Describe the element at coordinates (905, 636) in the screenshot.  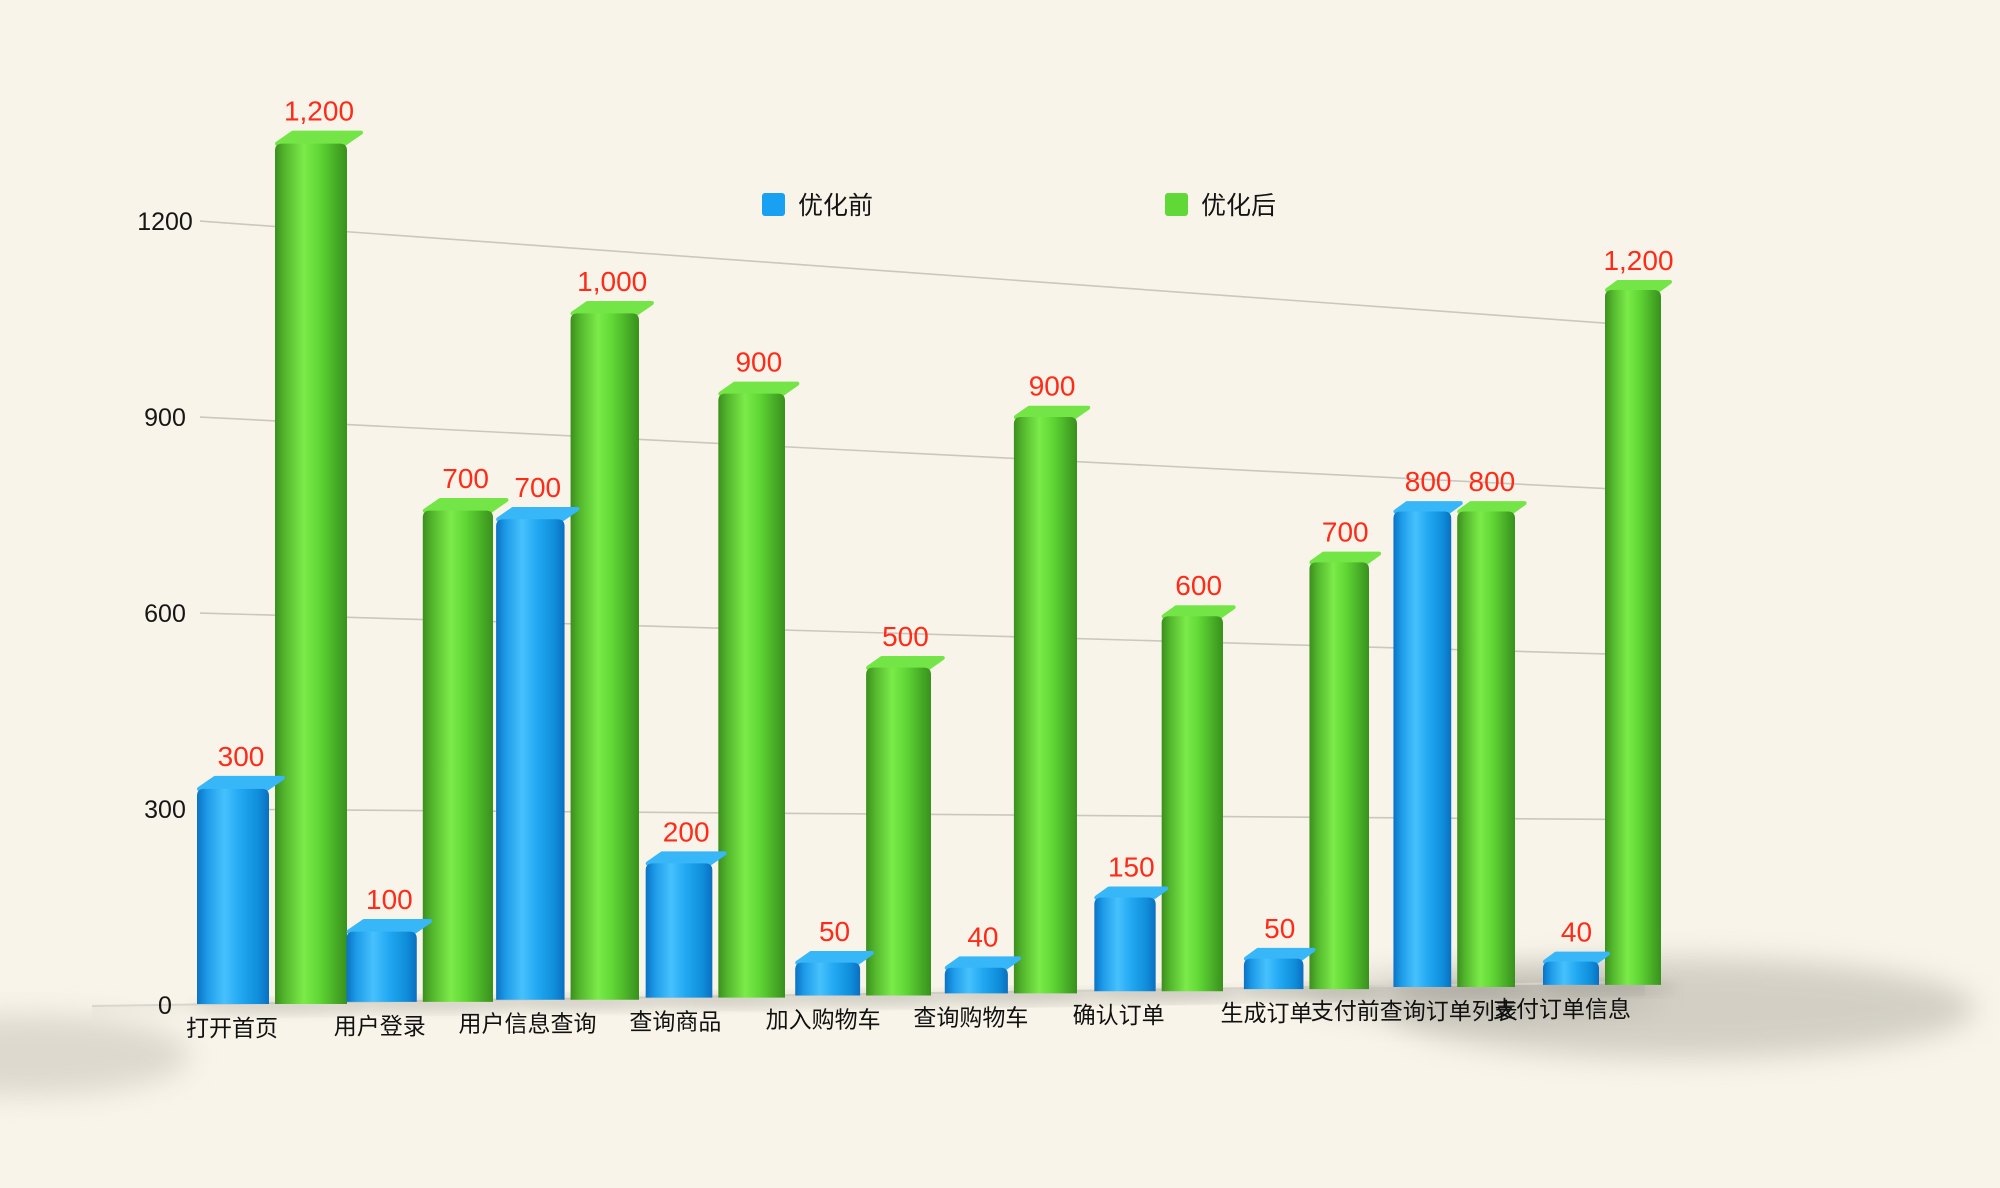
I see `value-label-bar-after-4: 500` at that location.